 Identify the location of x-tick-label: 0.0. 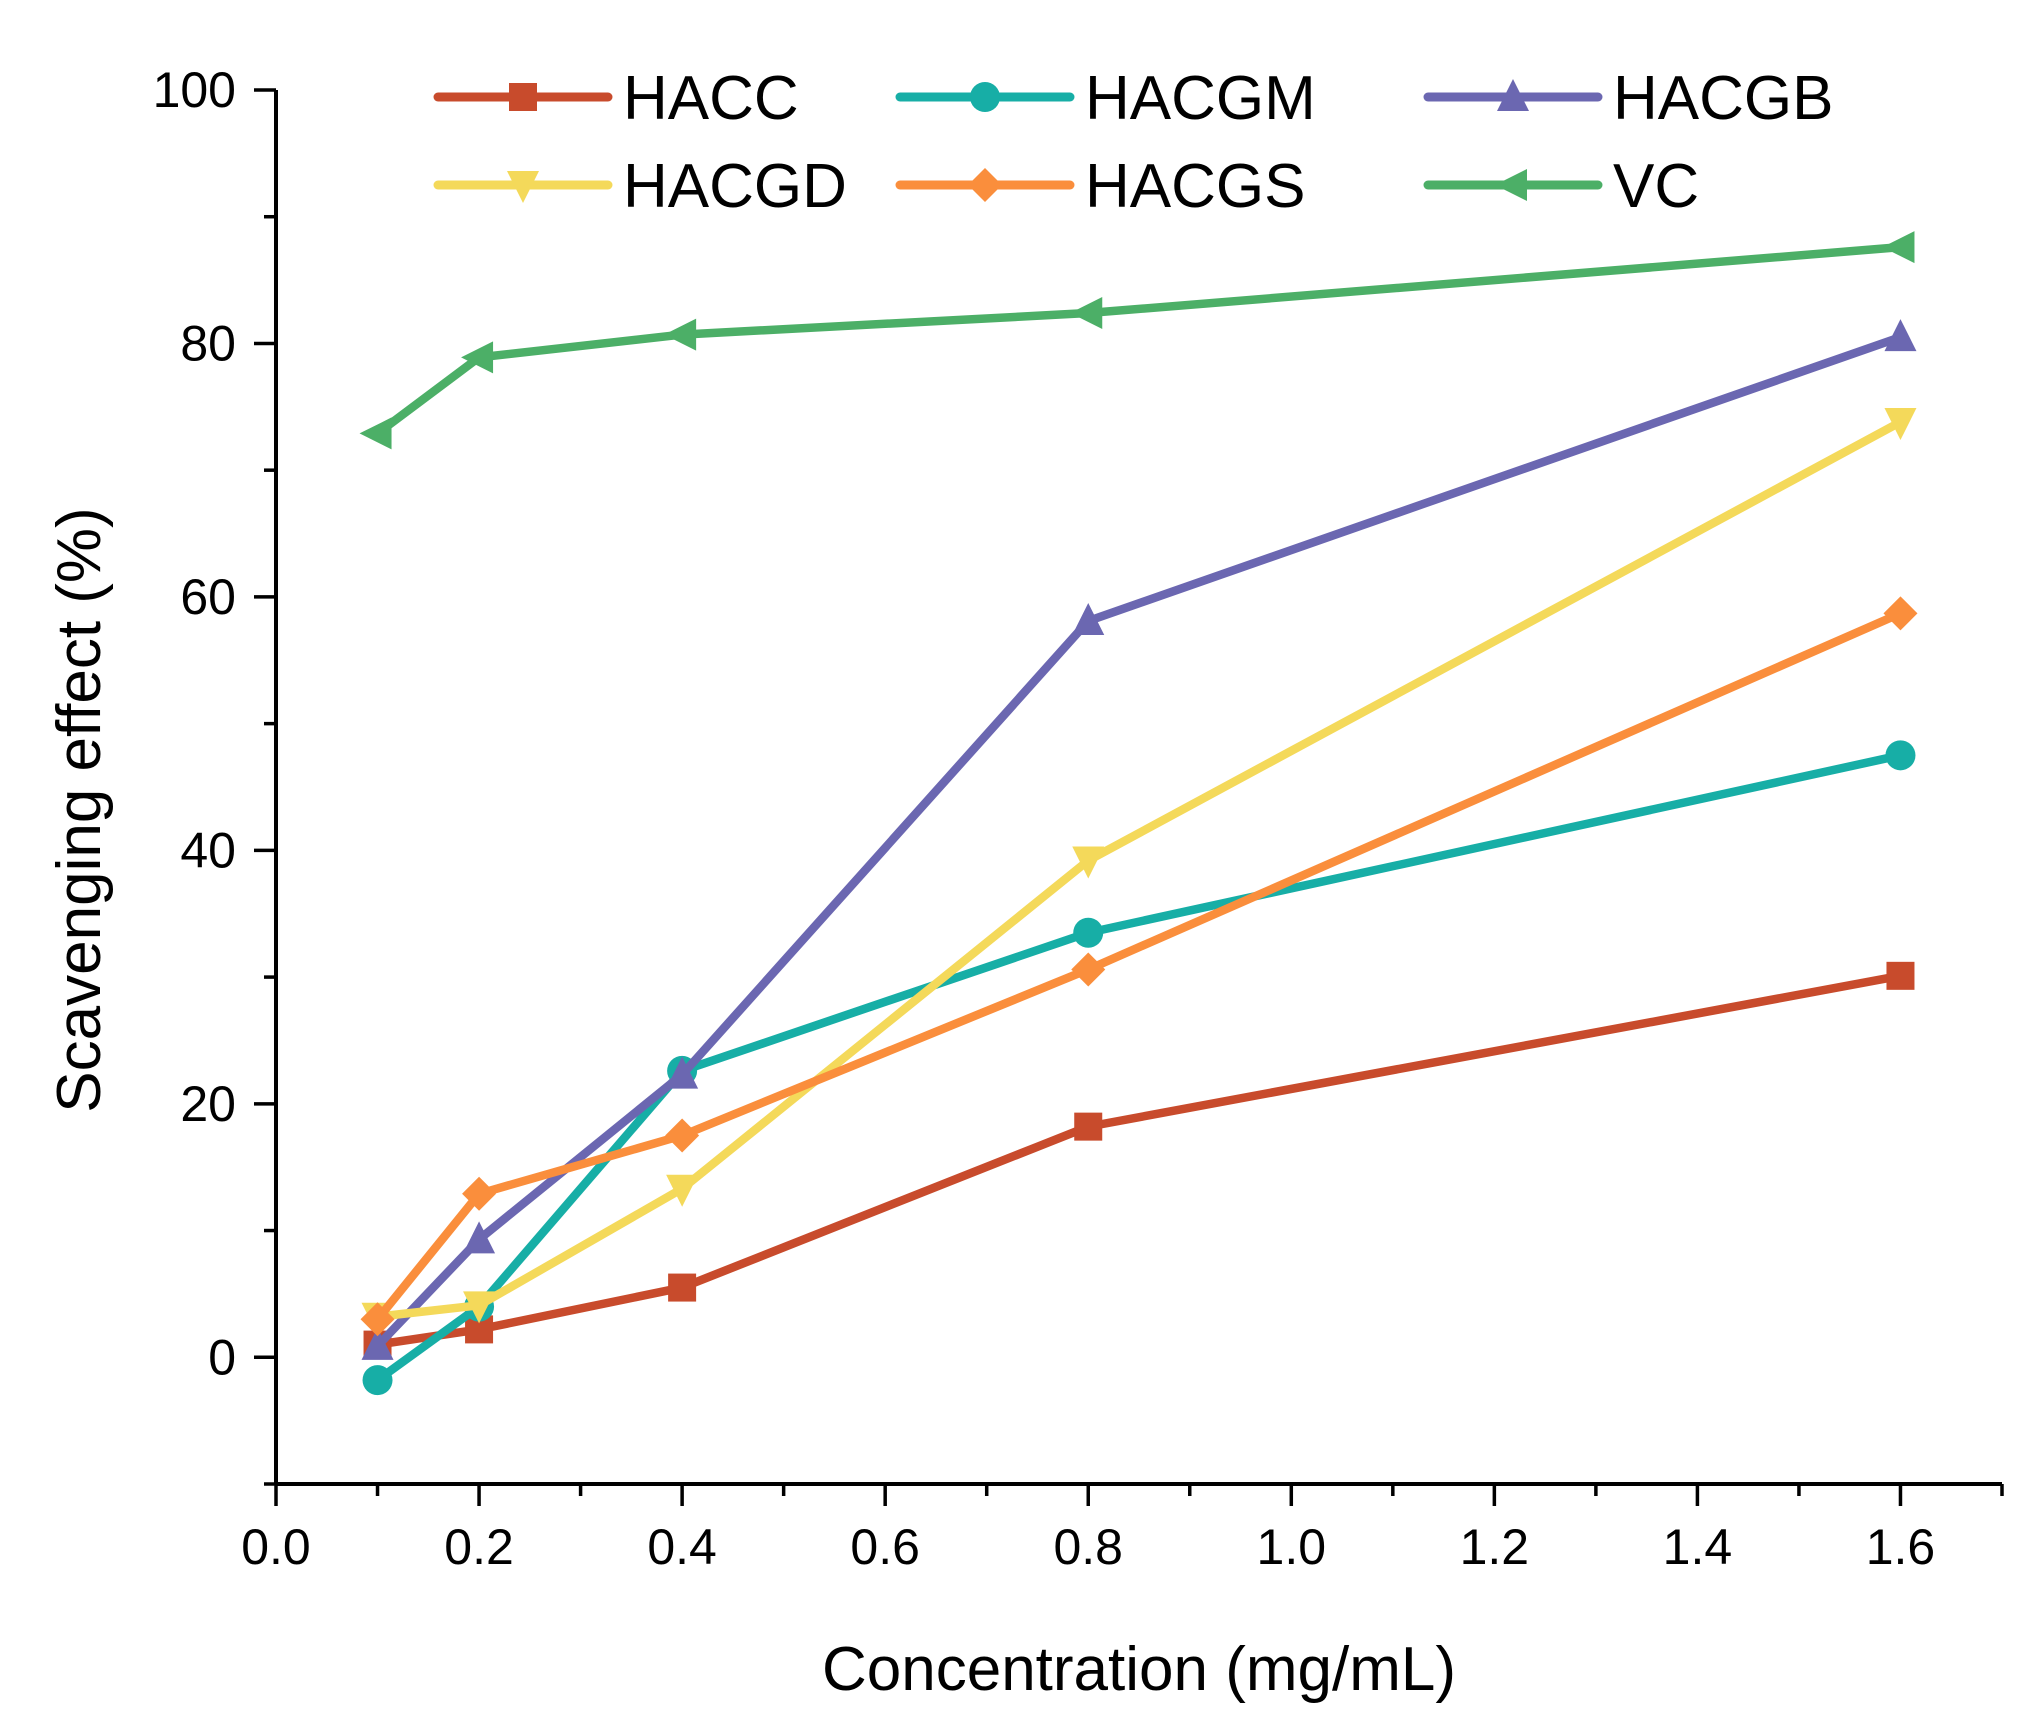
(276, 1547).